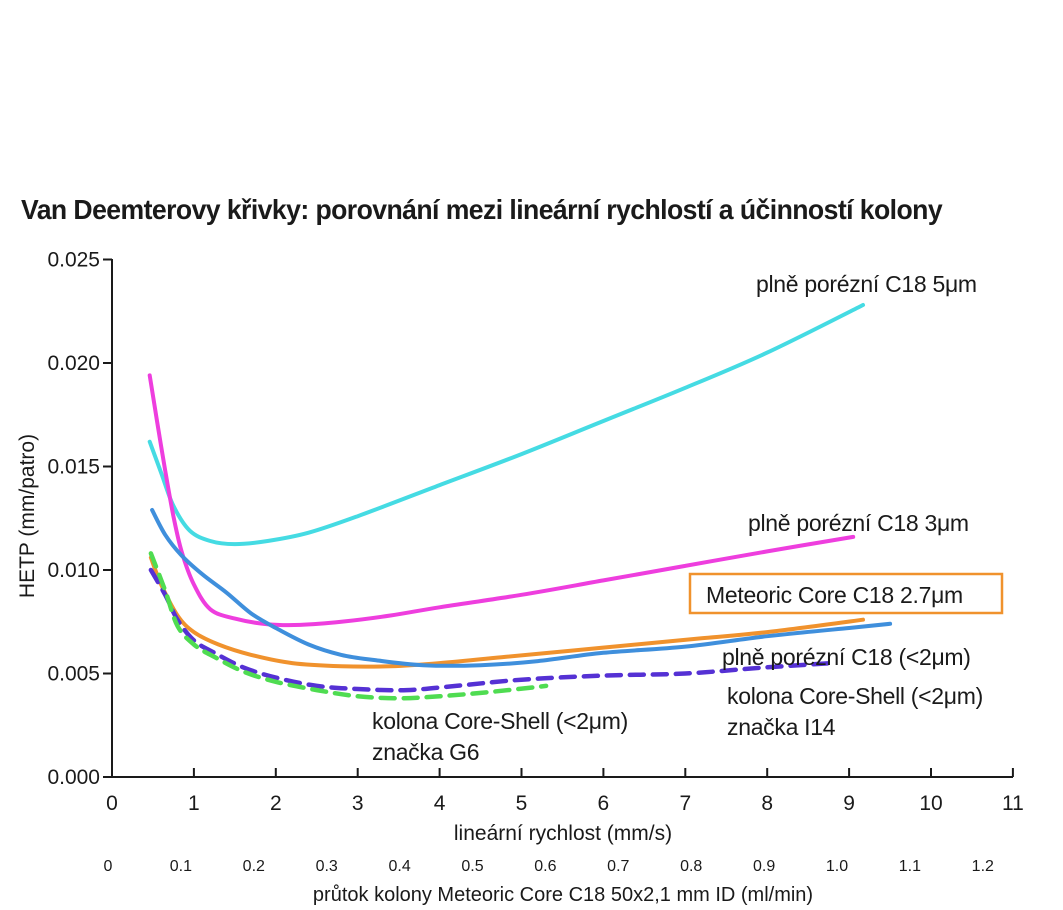  Describe the element at coordinates (327, 866) in the screenshot. I see `x2-tick-label: 0.3` at that location.